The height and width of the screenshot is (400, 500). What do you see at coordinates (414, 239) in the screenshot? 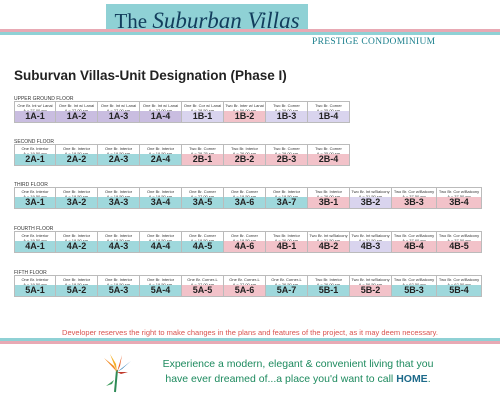
I see `unit-area: A = 37.60 sm` at bounding box center [414, 239].